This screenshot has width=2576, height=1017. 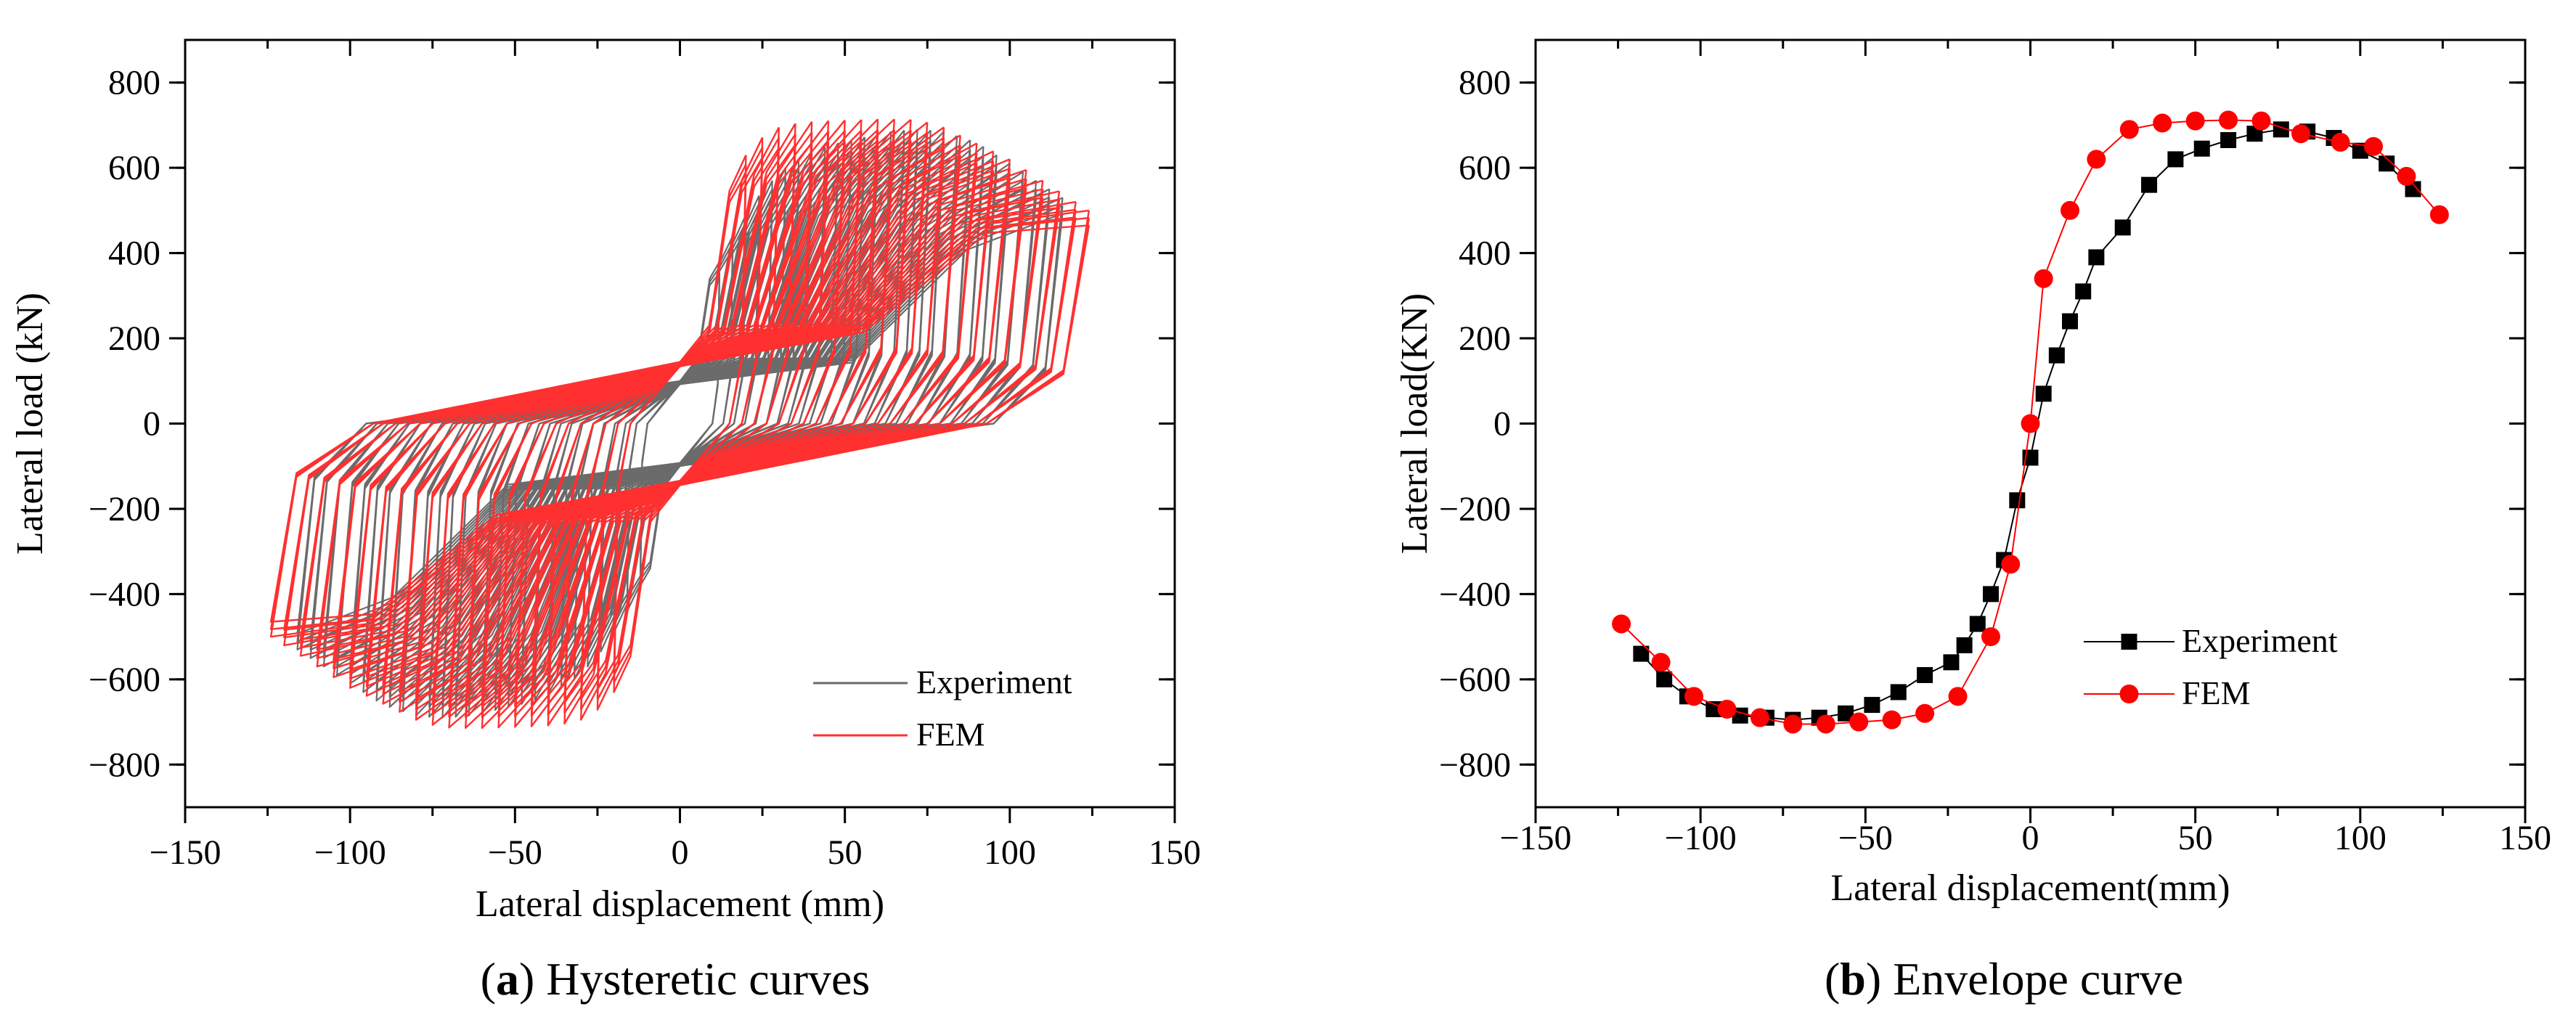 I want to click on a-x-tick-label: 100, so click(x=1010, y=852).